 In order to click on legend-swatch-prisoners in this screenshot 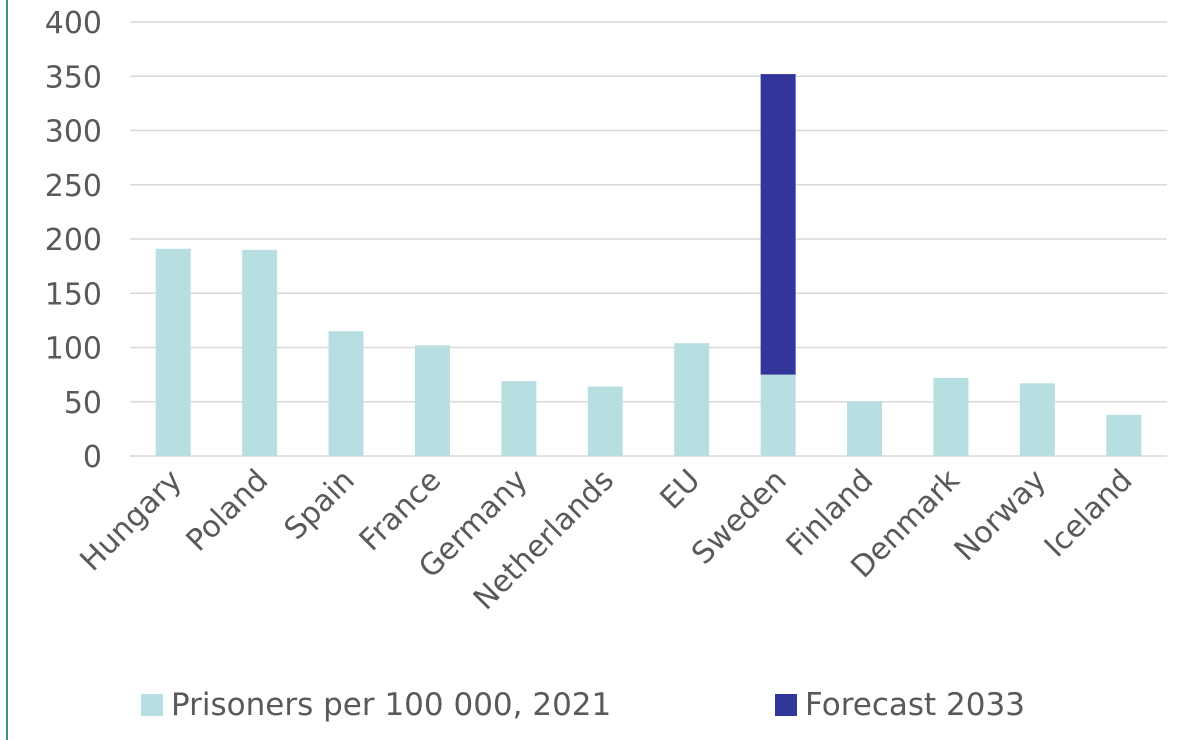, I will do `click(152, 705)`.